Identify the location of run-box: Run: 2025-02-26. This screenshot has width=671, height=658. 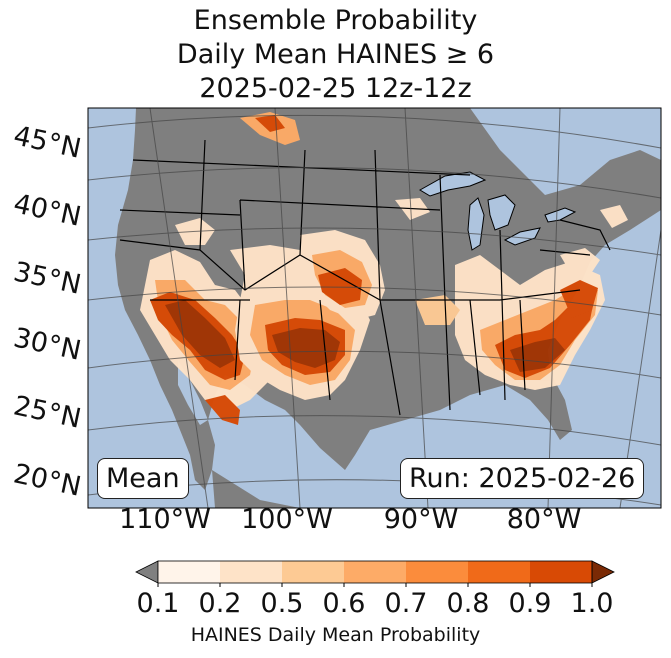
(522, 478).